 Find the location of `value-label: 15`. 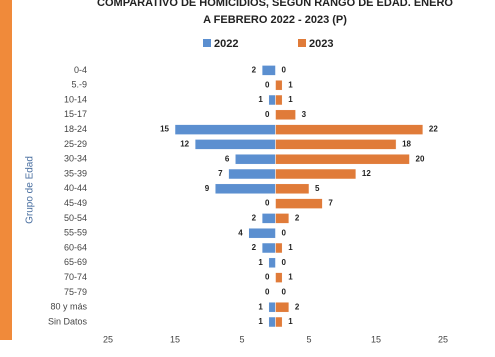

value-label: 15 is located at coordinates (164, 129).